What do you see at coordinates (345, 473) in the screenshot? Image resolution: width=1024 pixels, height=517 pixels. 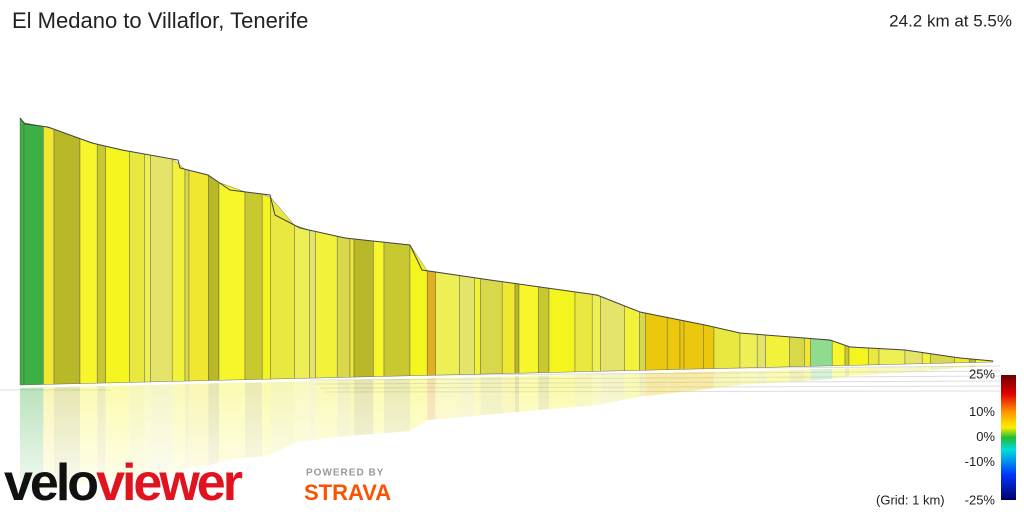 I see `powered-by: POWERED BY` at bounding box center [345, 473].